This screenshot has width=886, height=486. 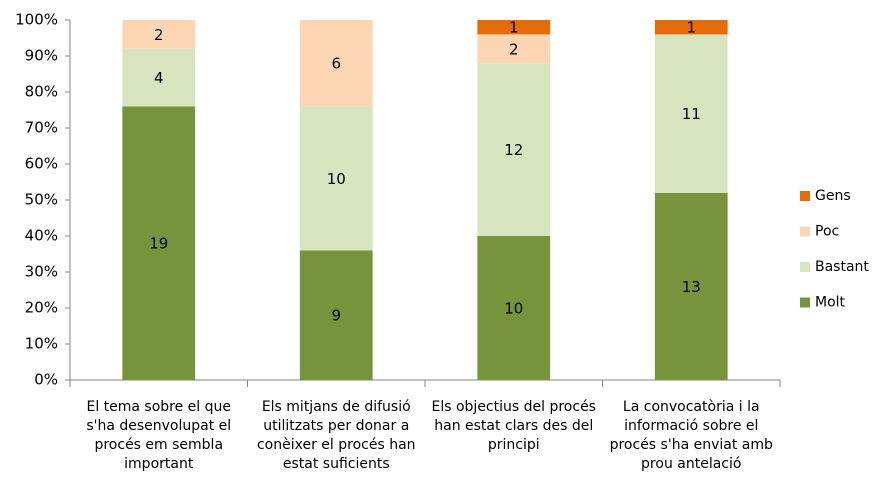 I want to click on data-label: 4, so click(x=159, y=78).